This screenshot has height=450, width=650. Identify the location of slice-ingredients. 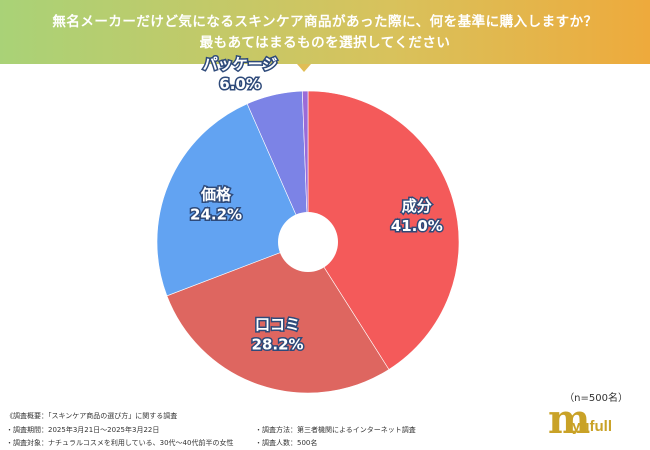
(383, 230).